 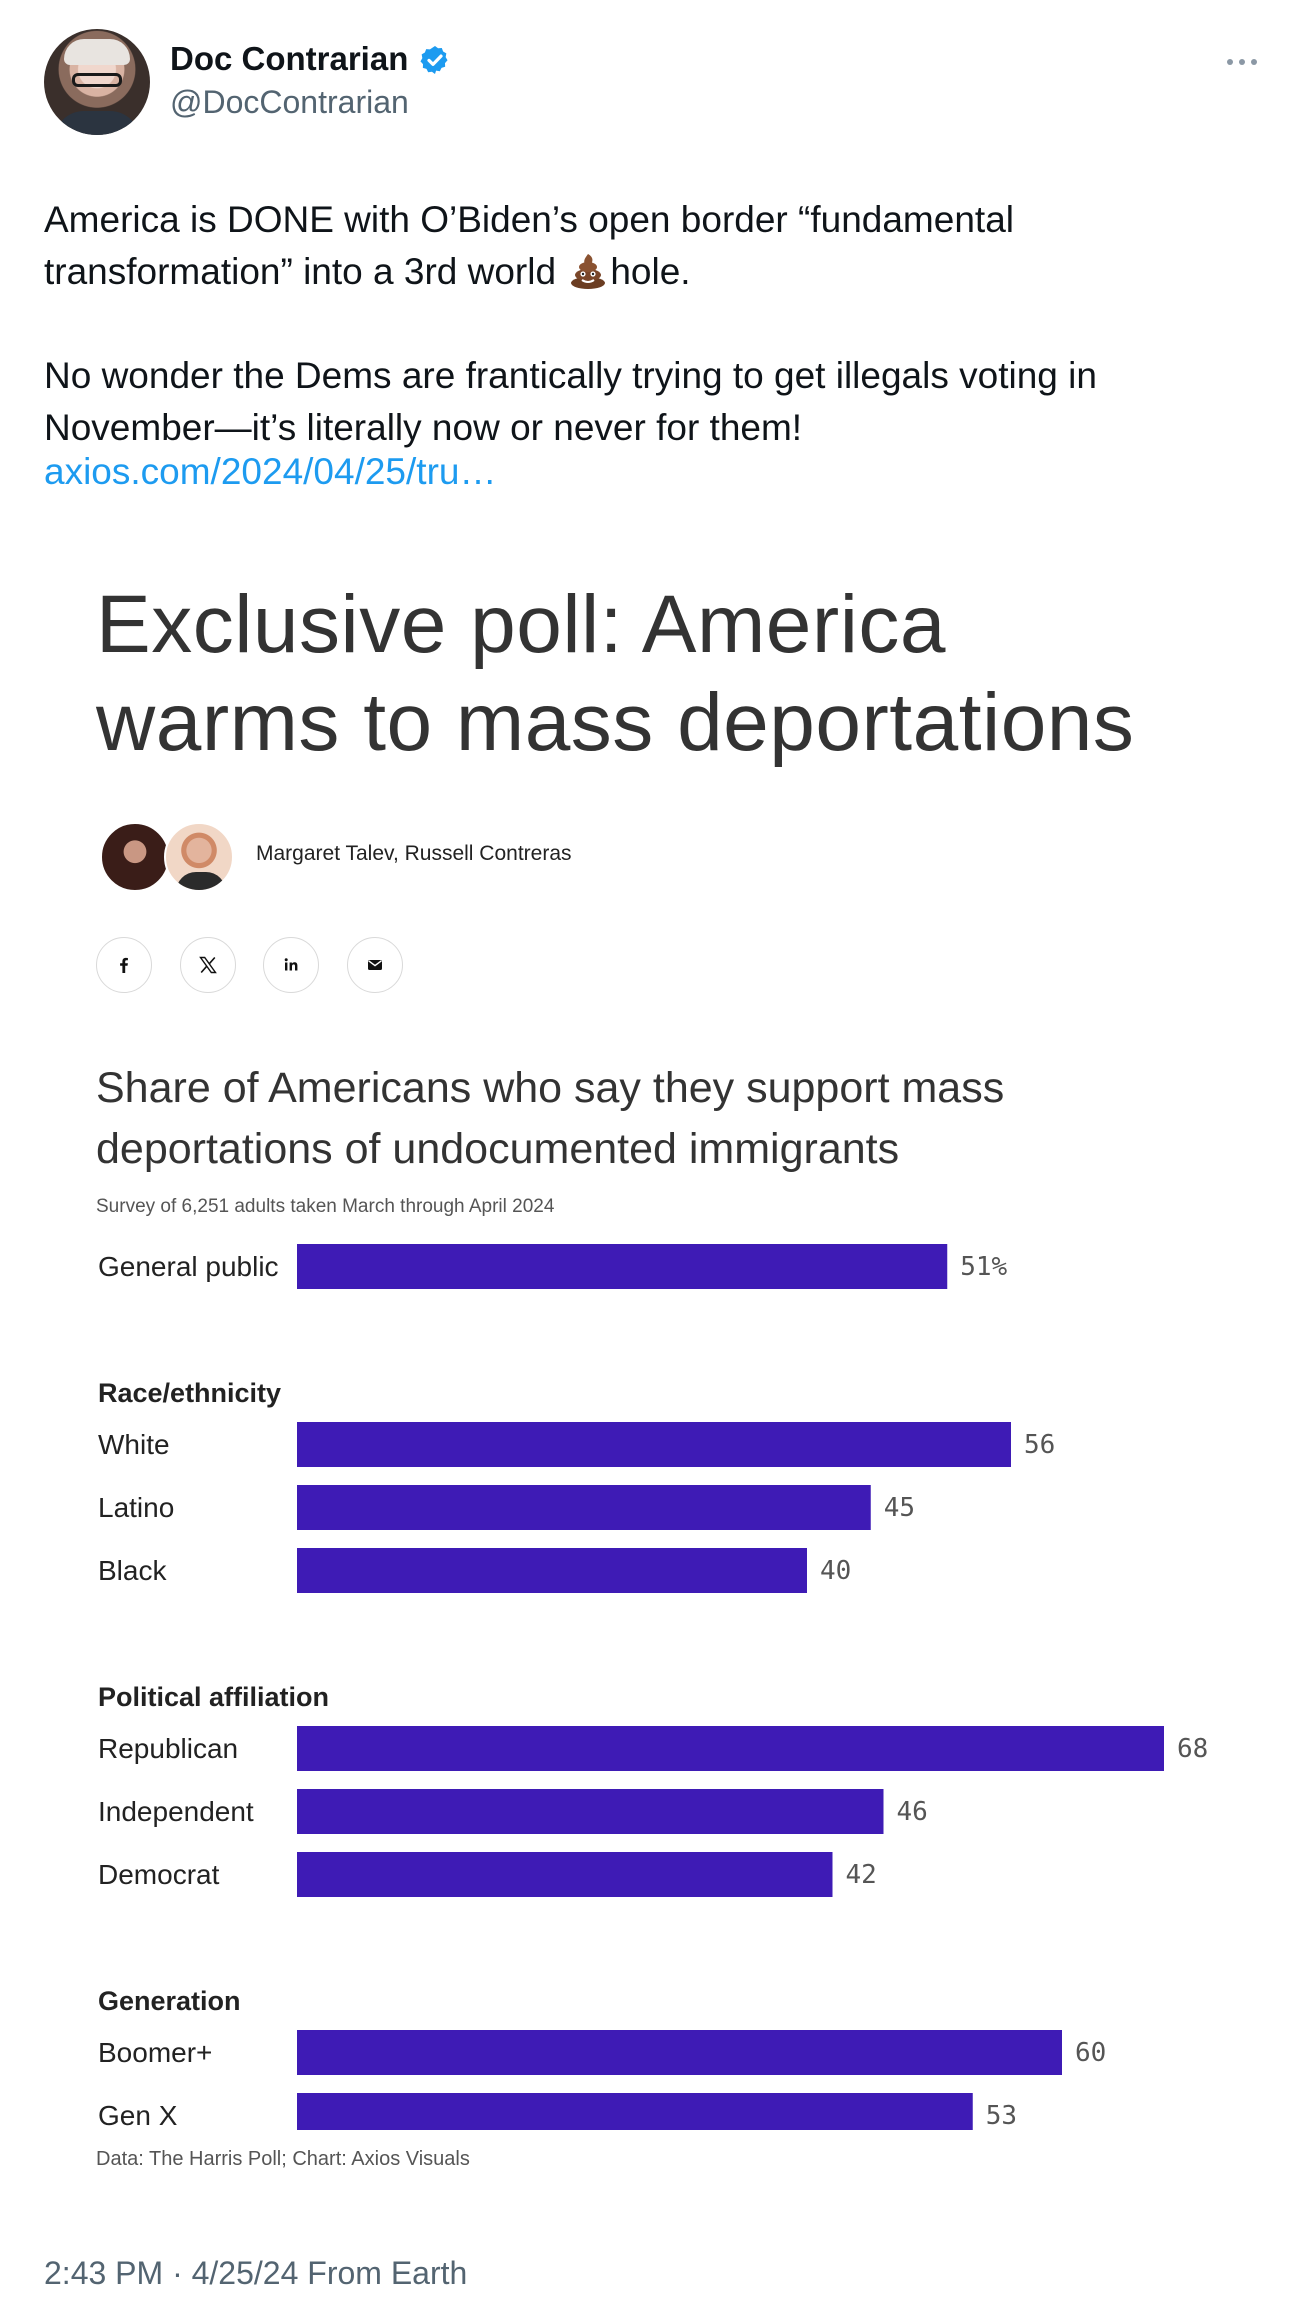 I want to click on avatar, so click(x=97, y=82).